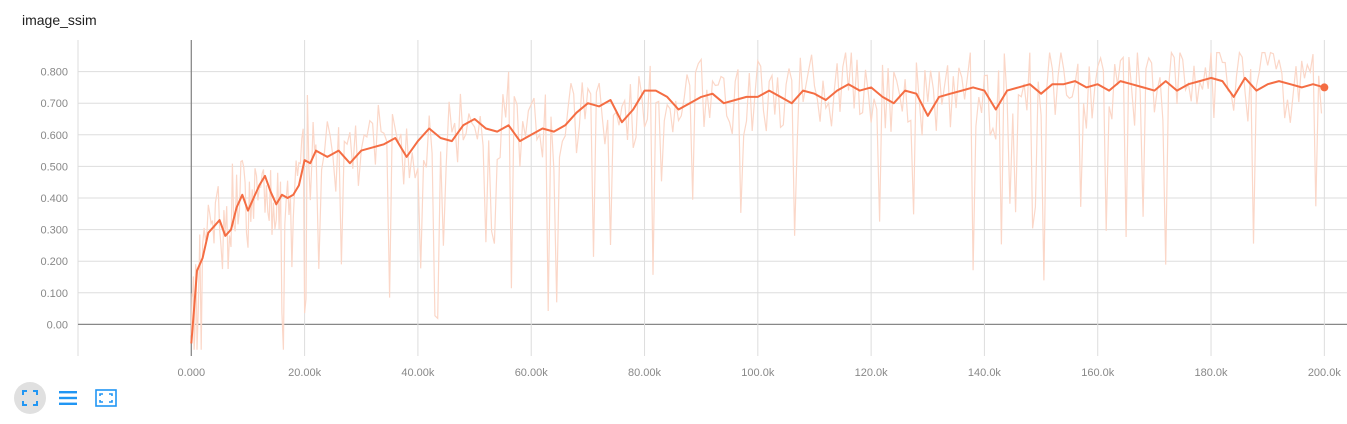 This screenshot has height=424, width=1347. I want to click on fit-domain-icon, so click(30, 398).